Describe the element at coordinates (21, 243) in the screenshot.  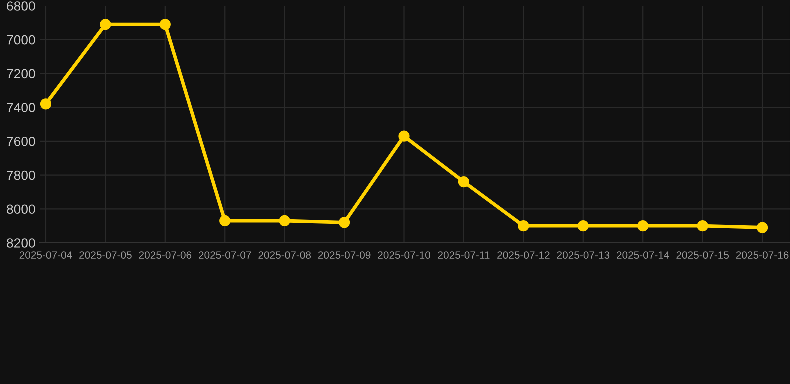
I see `y-tick-label: 8200` at that location.